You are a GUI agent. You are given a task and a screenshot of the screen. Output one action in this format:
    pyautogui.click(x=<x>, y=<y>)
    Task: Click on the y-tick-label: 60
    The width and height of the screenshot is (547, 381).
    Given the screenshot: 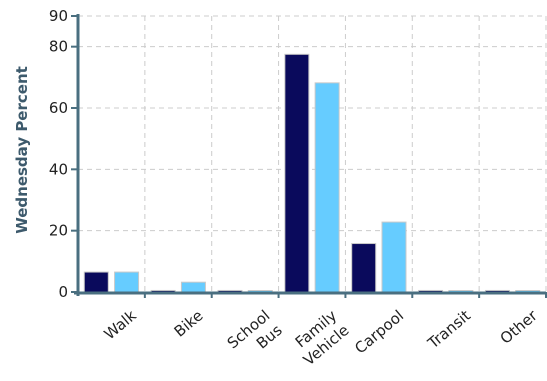 What is the action you would take?
    pyautogui.click(x=58, y=108)
    